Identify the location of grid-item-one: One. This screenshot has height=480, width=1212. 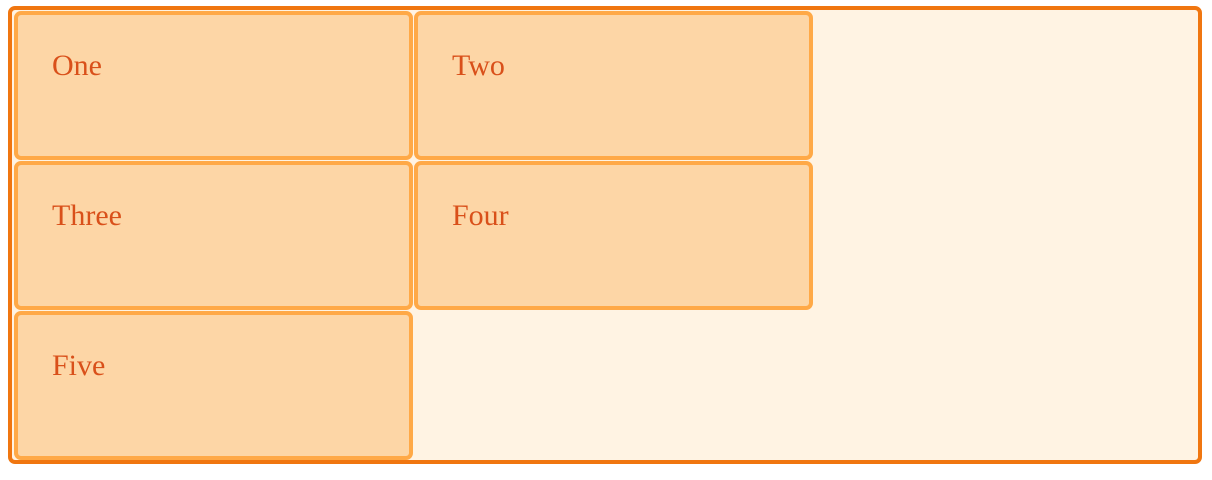
(213, 85).